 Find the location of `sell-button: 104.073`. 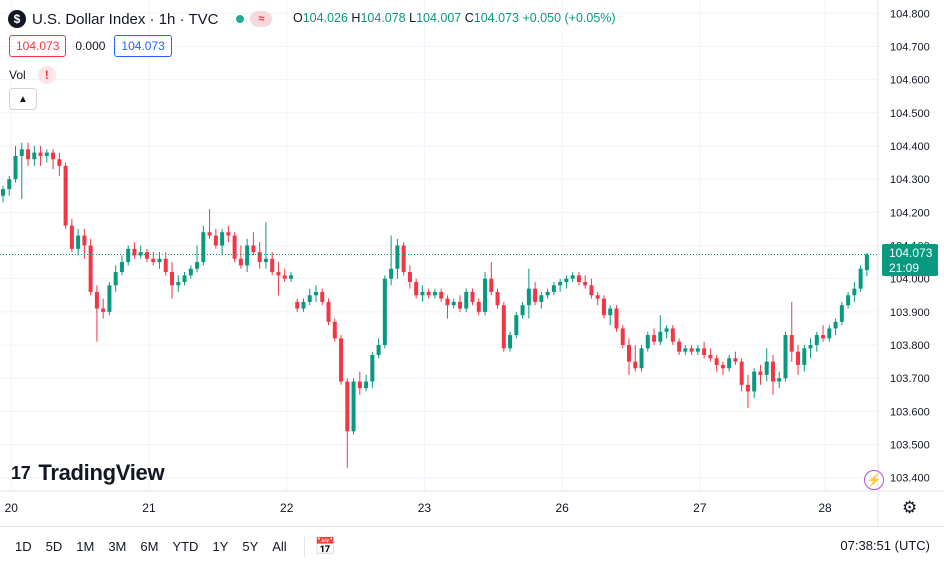

sell-button: 104.073 is located at coordinates (38, 46).